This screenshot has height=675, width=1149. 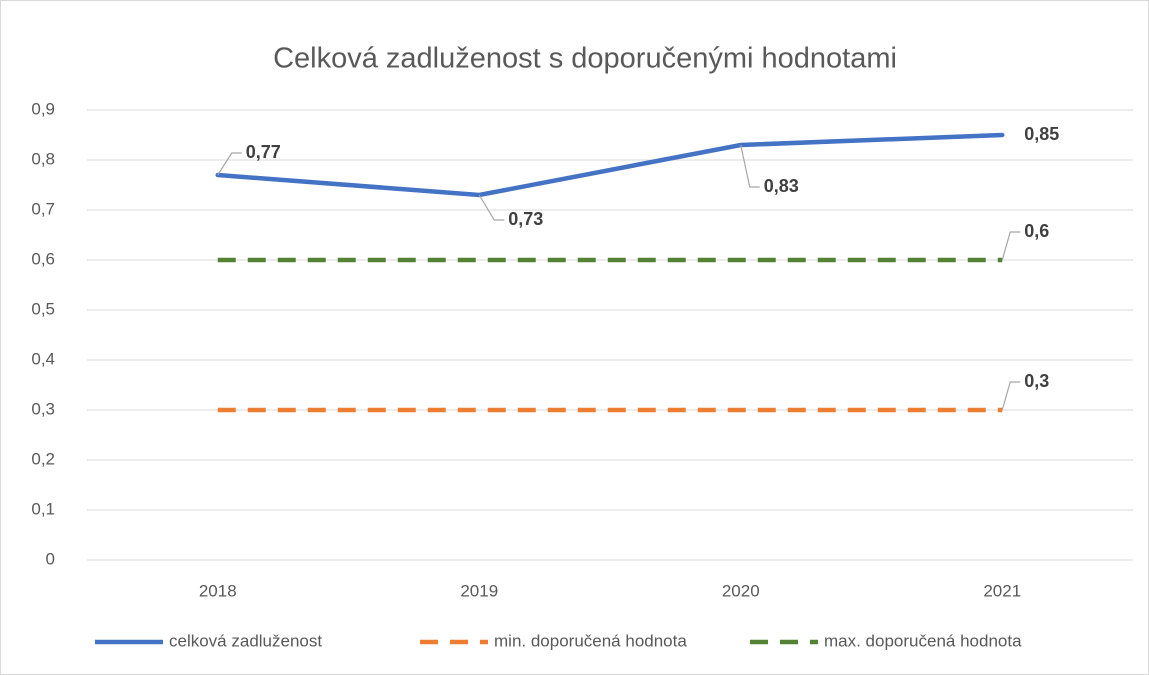 I want to click on data-label: 0,3, so click(x=1036, y=381).